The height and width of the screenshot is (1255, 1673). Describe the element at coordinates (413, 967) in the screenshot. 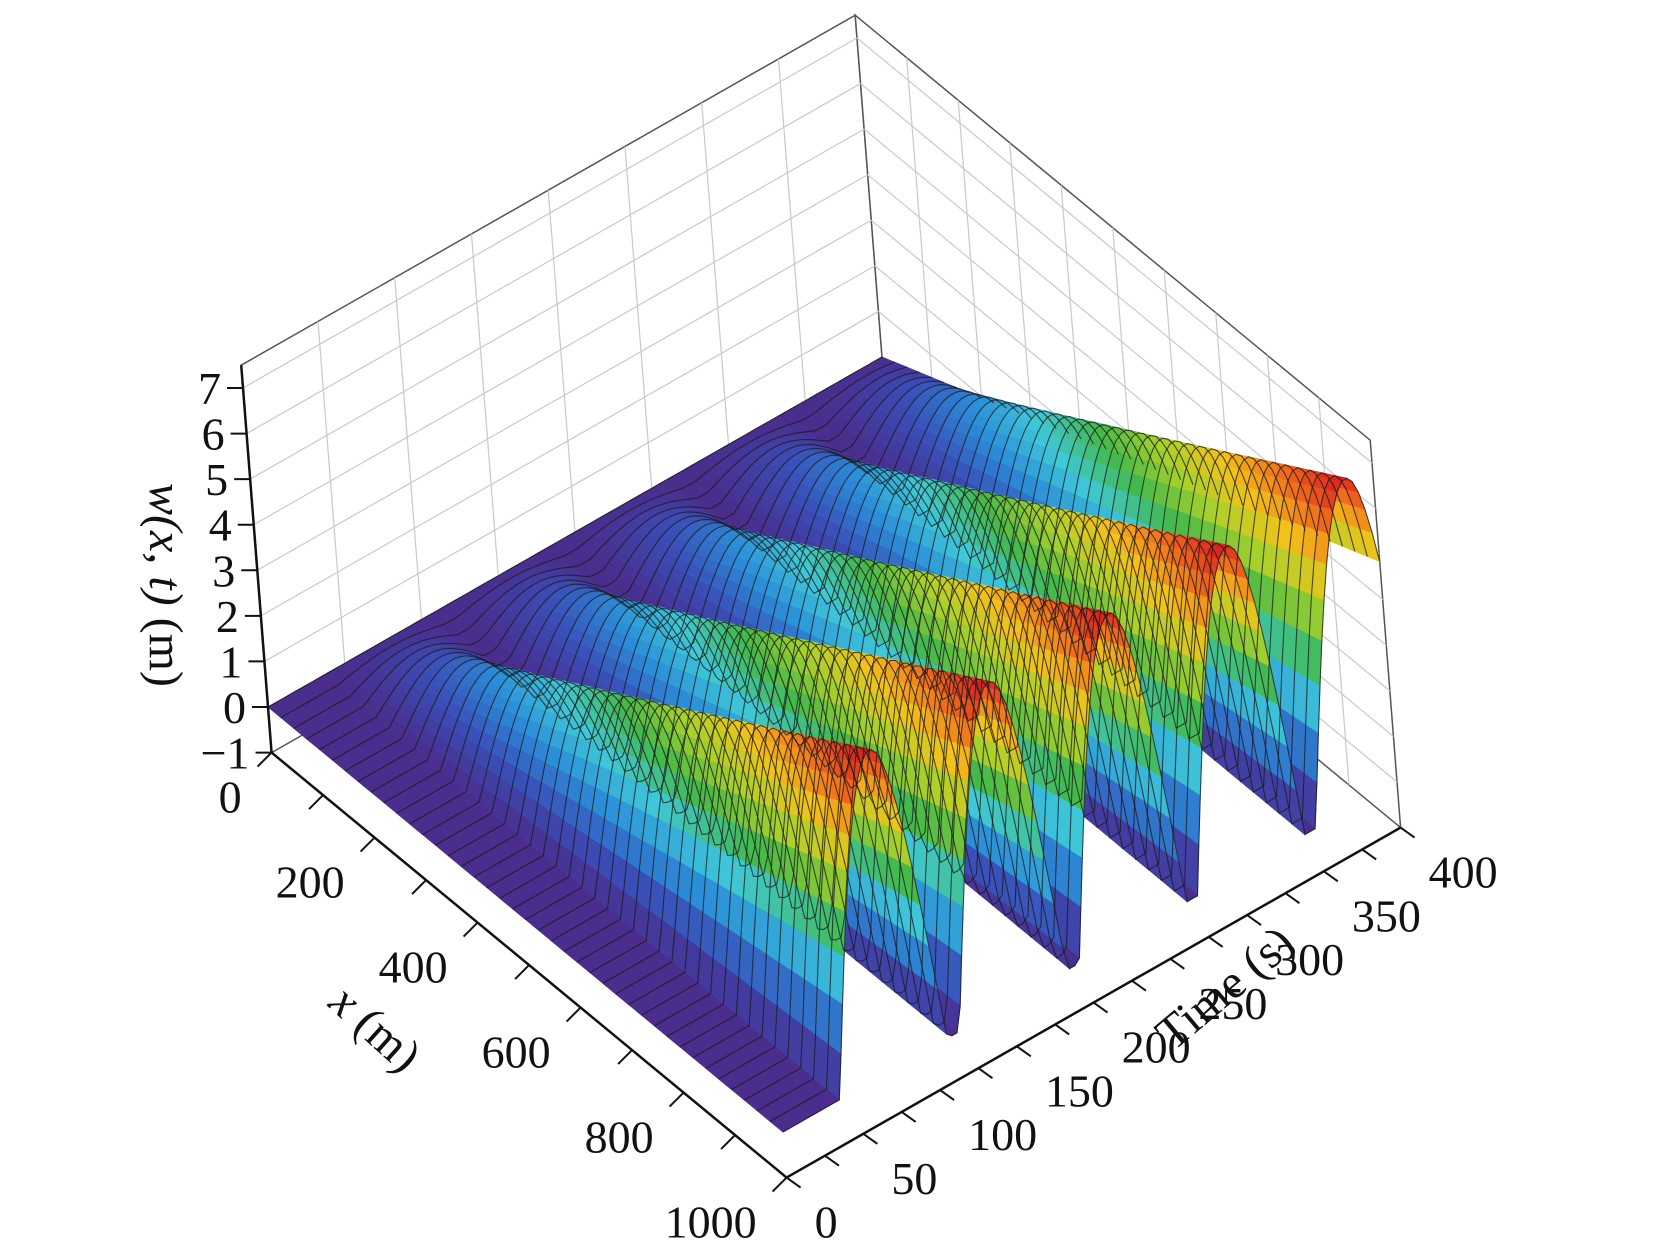

I see `x-tick-label: 400` at that location.